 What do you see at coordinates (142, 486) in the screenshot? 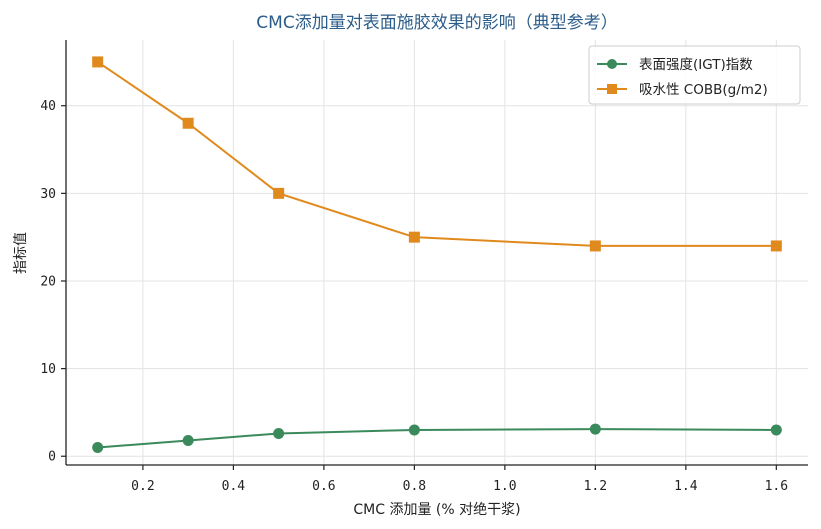
I see `x-tick-label: 0.2` at bounding box center [142, 486].